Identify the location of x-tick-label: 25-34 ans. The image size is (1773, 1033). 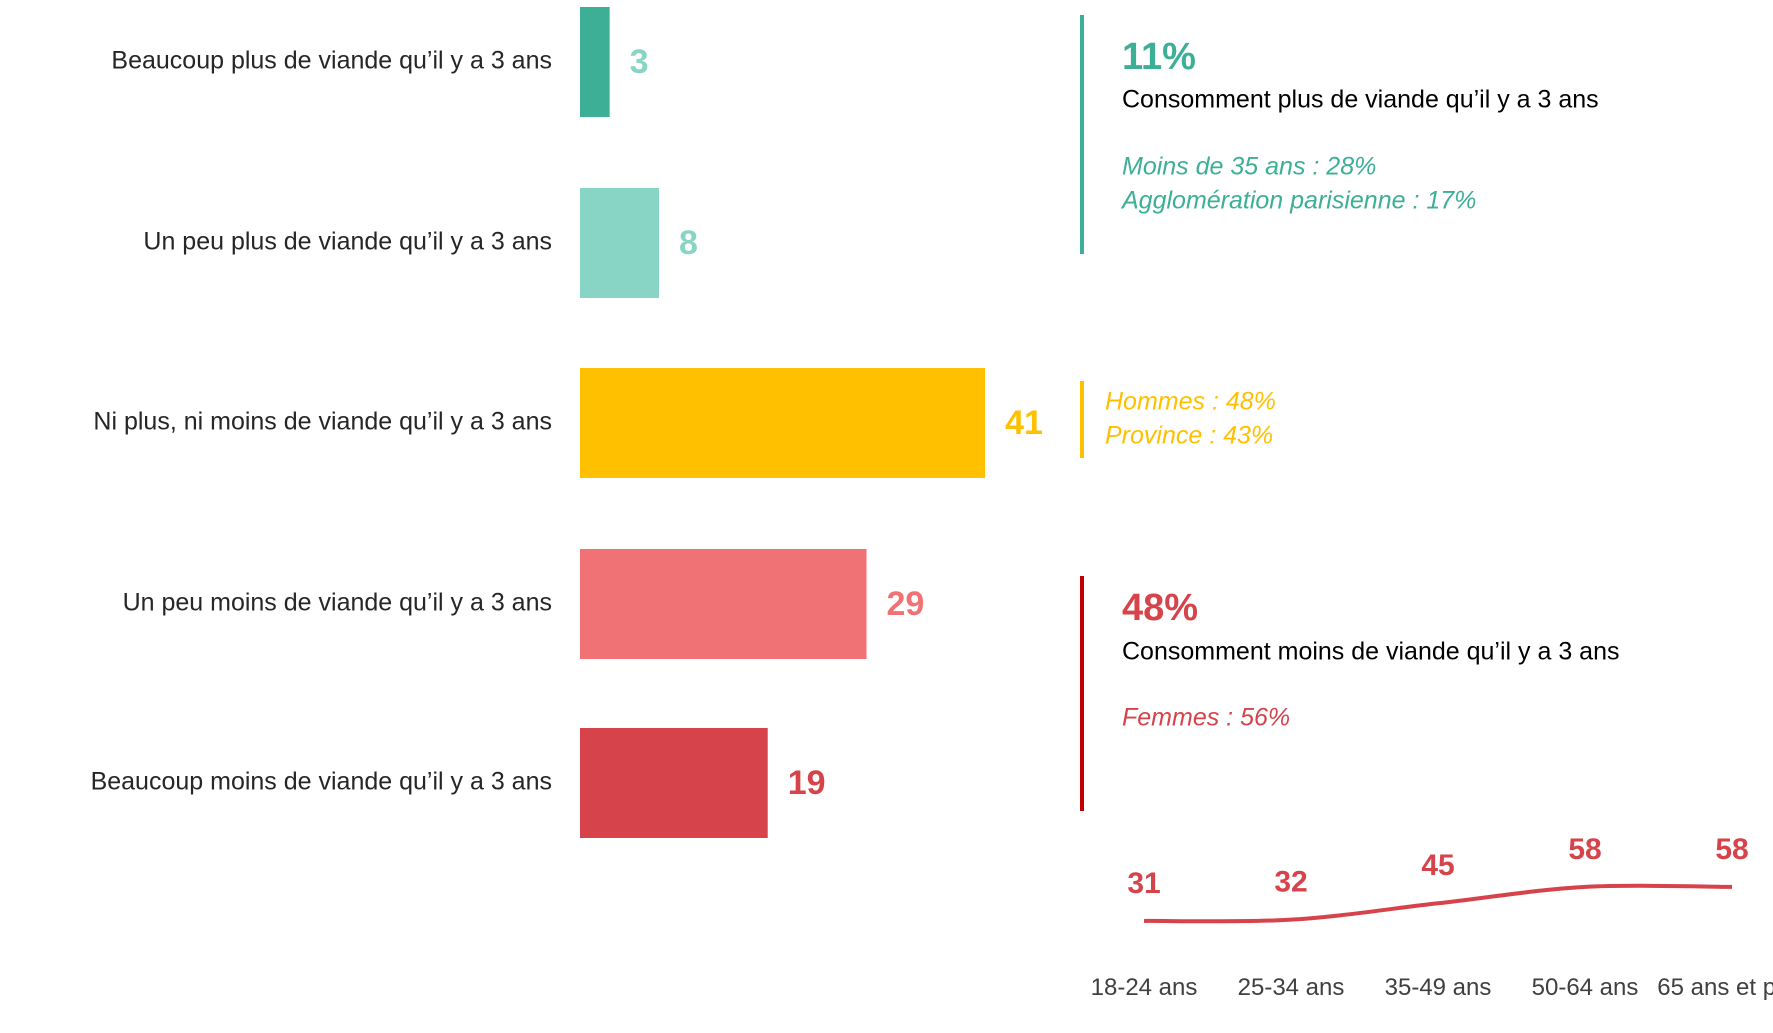
(1291, 987).